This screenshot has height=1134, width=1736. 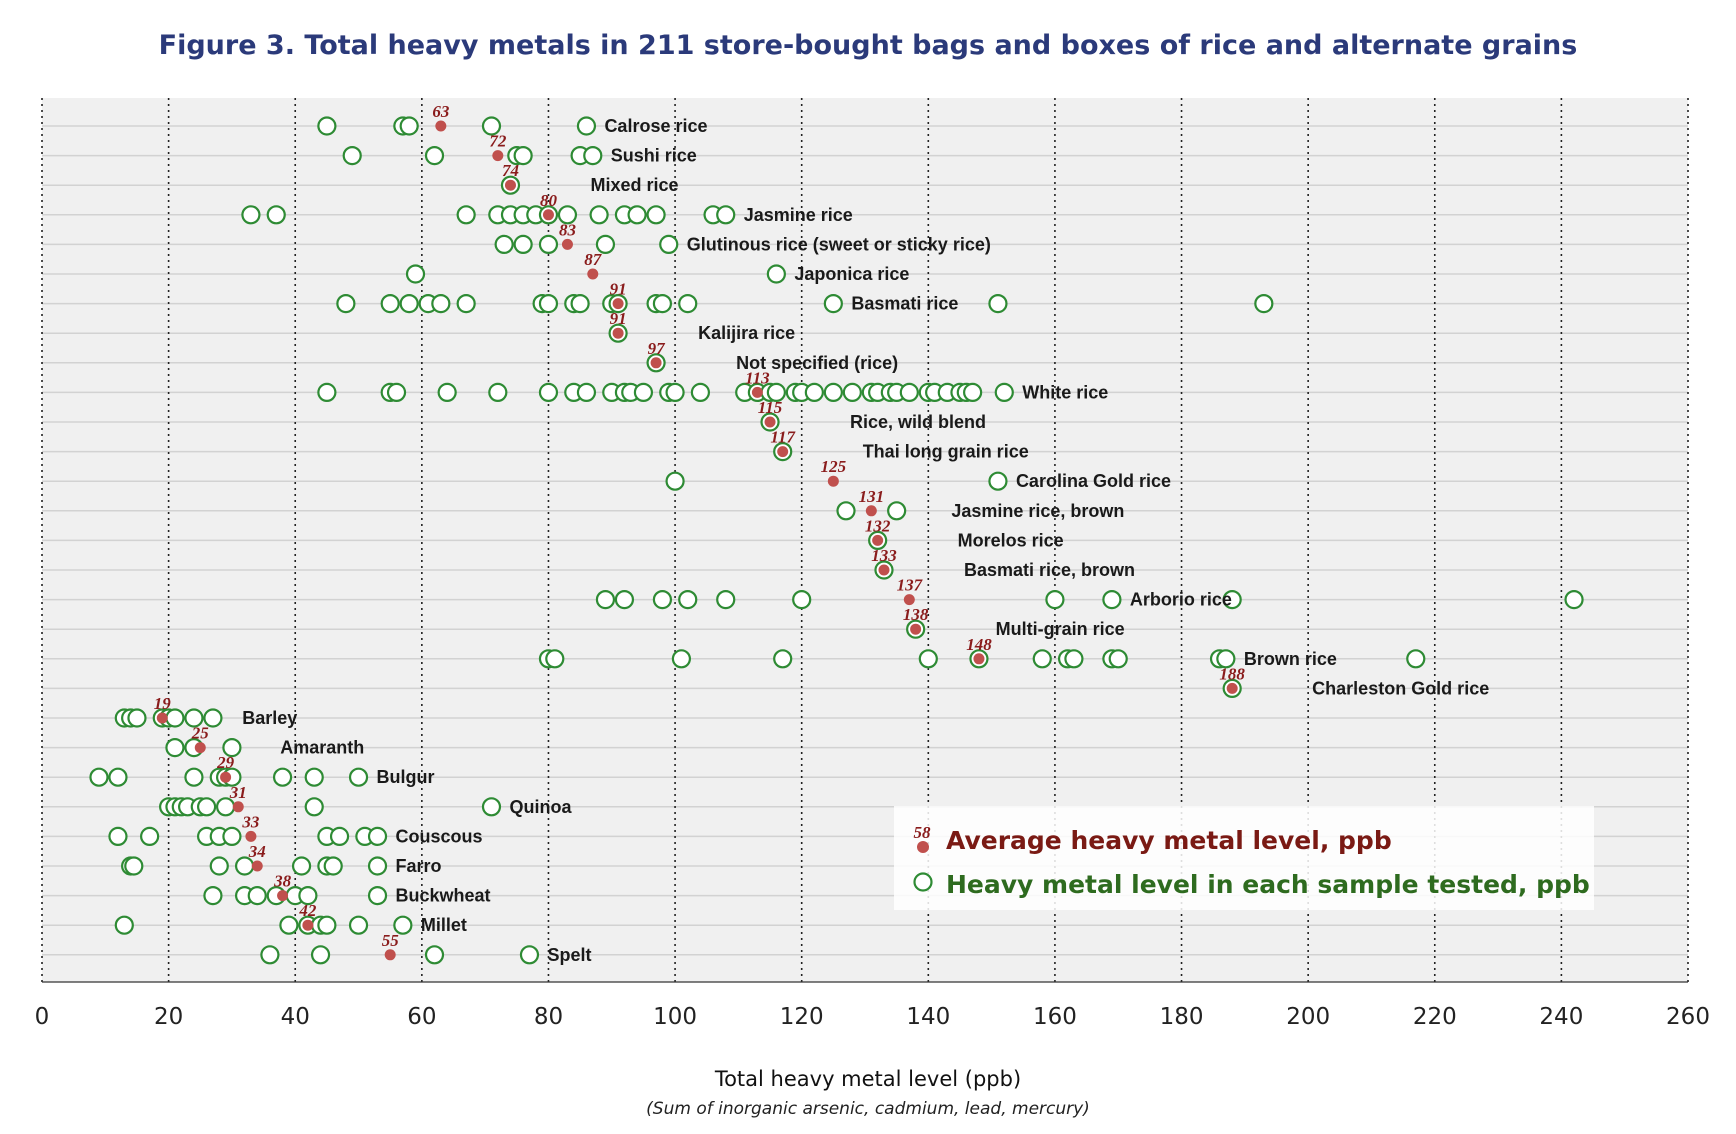 What do you see at coordinates (657, 348) in the screenshot?
I see `average-value-label: 97` at bounding box center [657, 348].